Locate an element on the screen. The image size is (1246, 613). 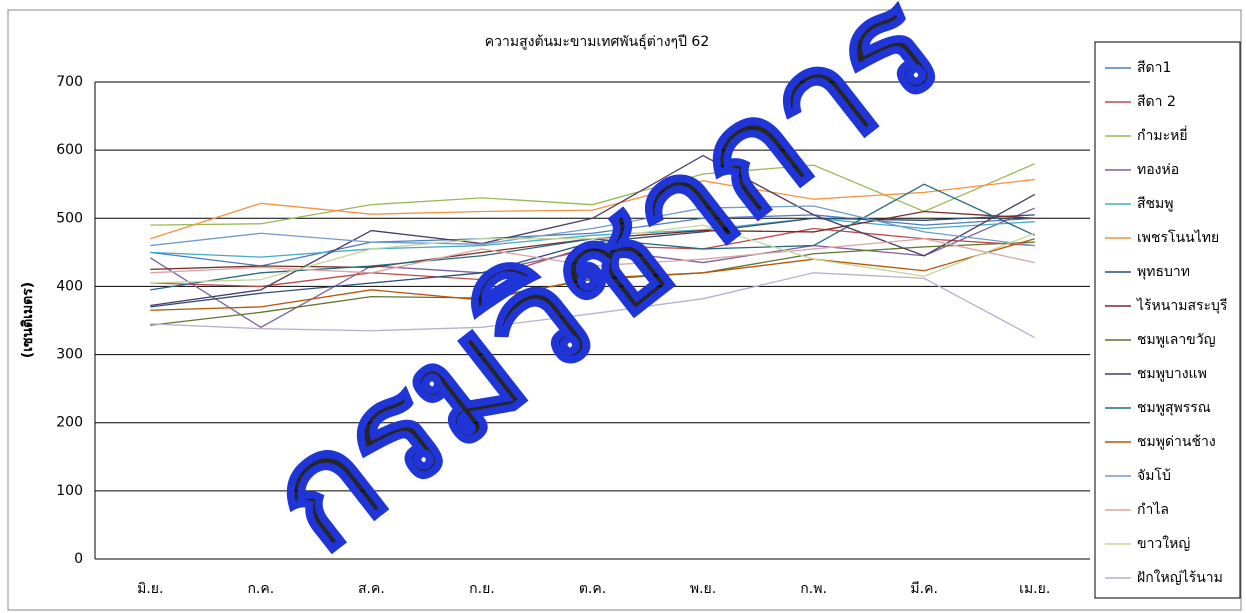
legend-label: ชมพูเลาขวัญ is located at coordinates (1176, 340).